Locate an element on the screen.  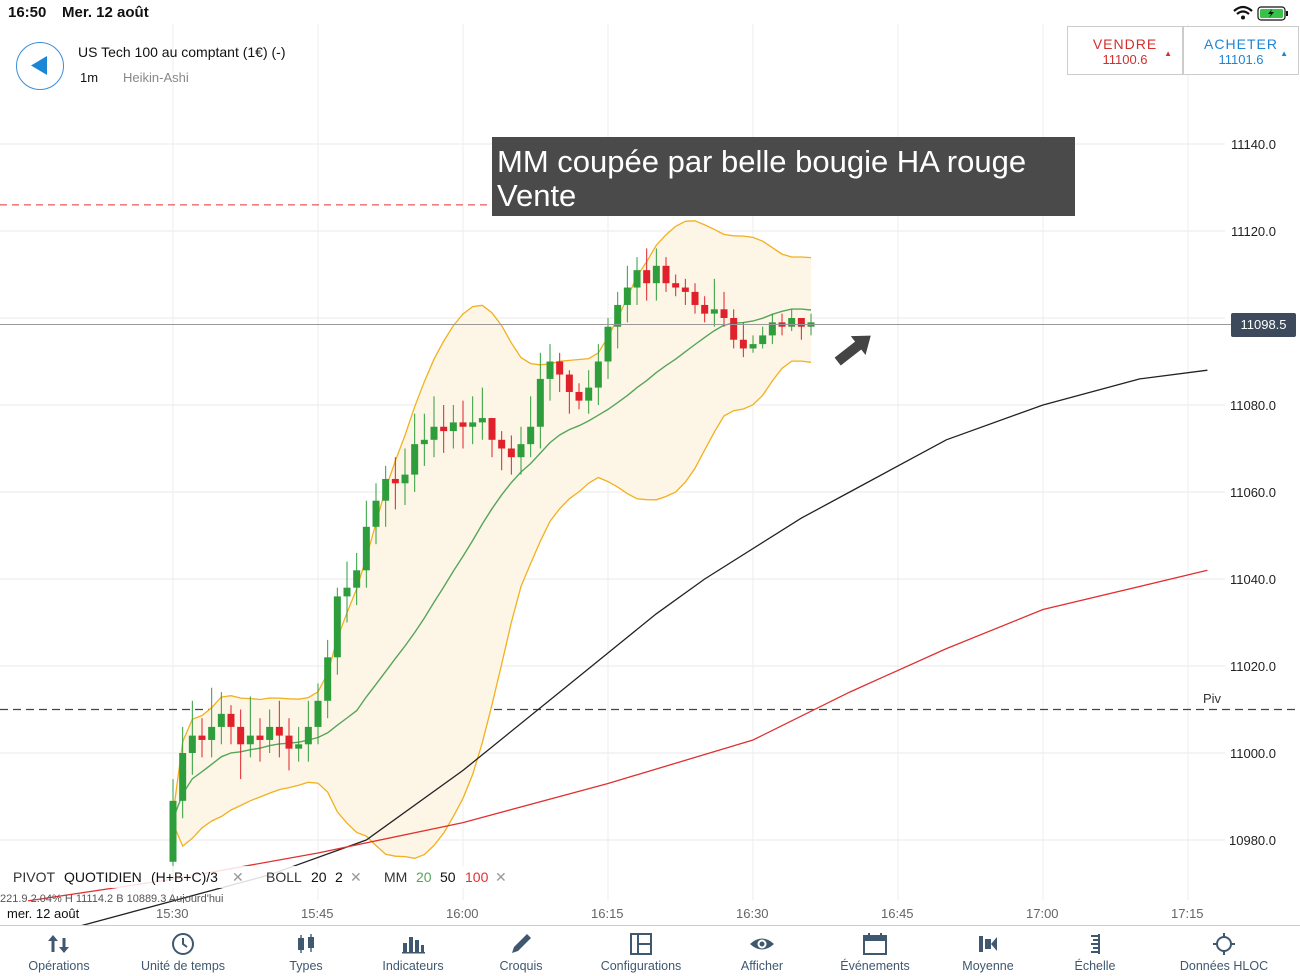
legend-mm-50: 50 is located at coordinates (448, 877).